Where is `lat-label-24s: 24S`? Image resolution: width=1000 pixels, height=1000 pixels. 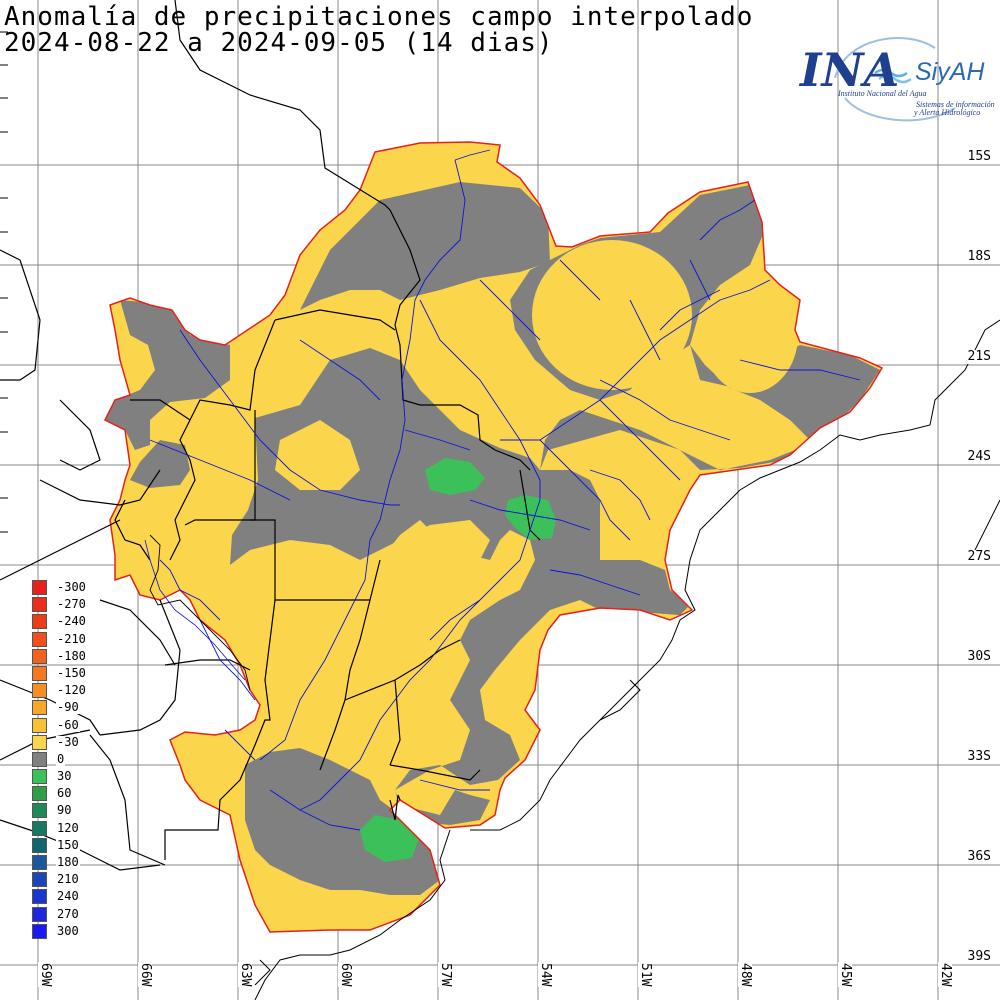
lat-label-24s: 24S is located at coordinates (979, 456).